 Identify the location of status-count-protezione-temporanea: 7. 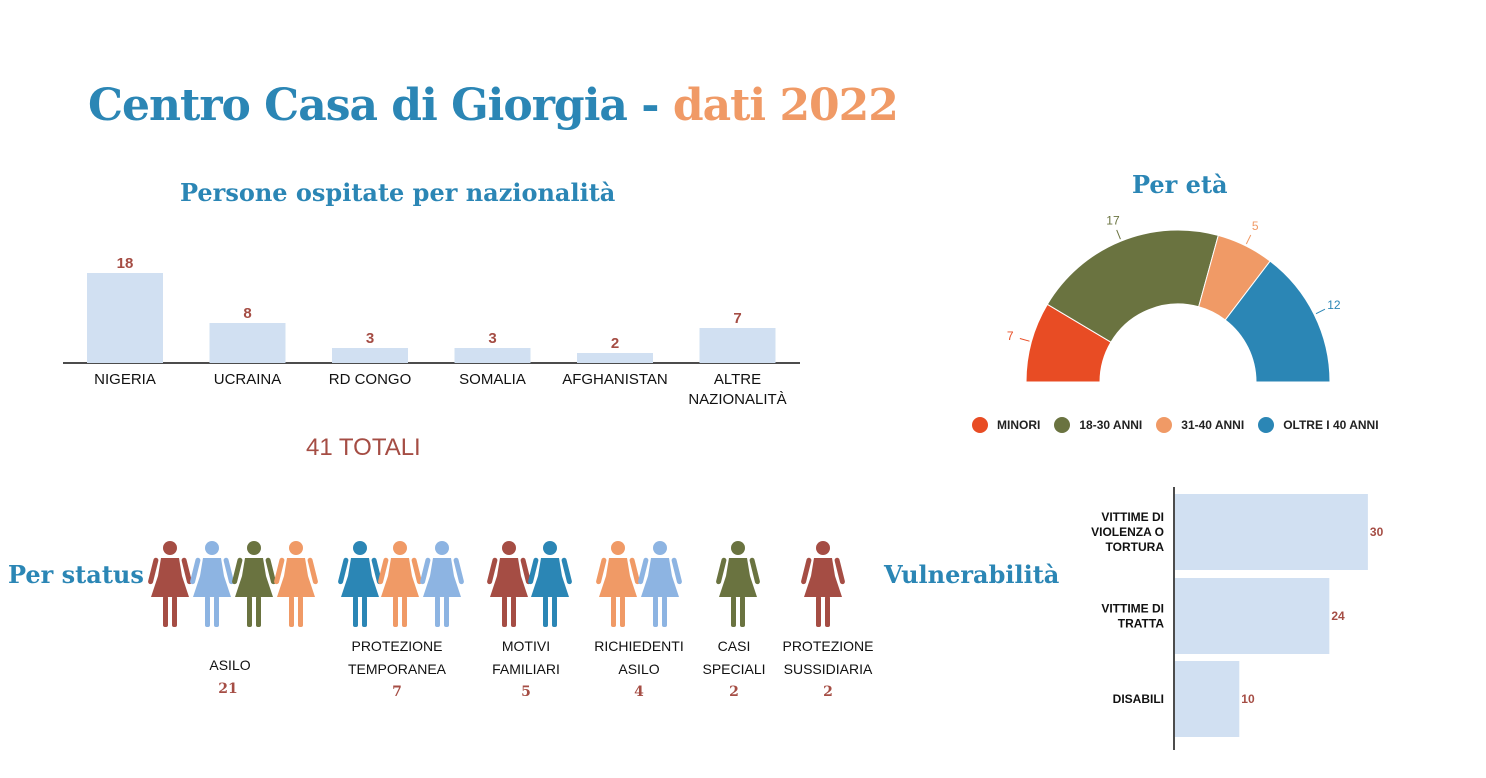
(397, 692).